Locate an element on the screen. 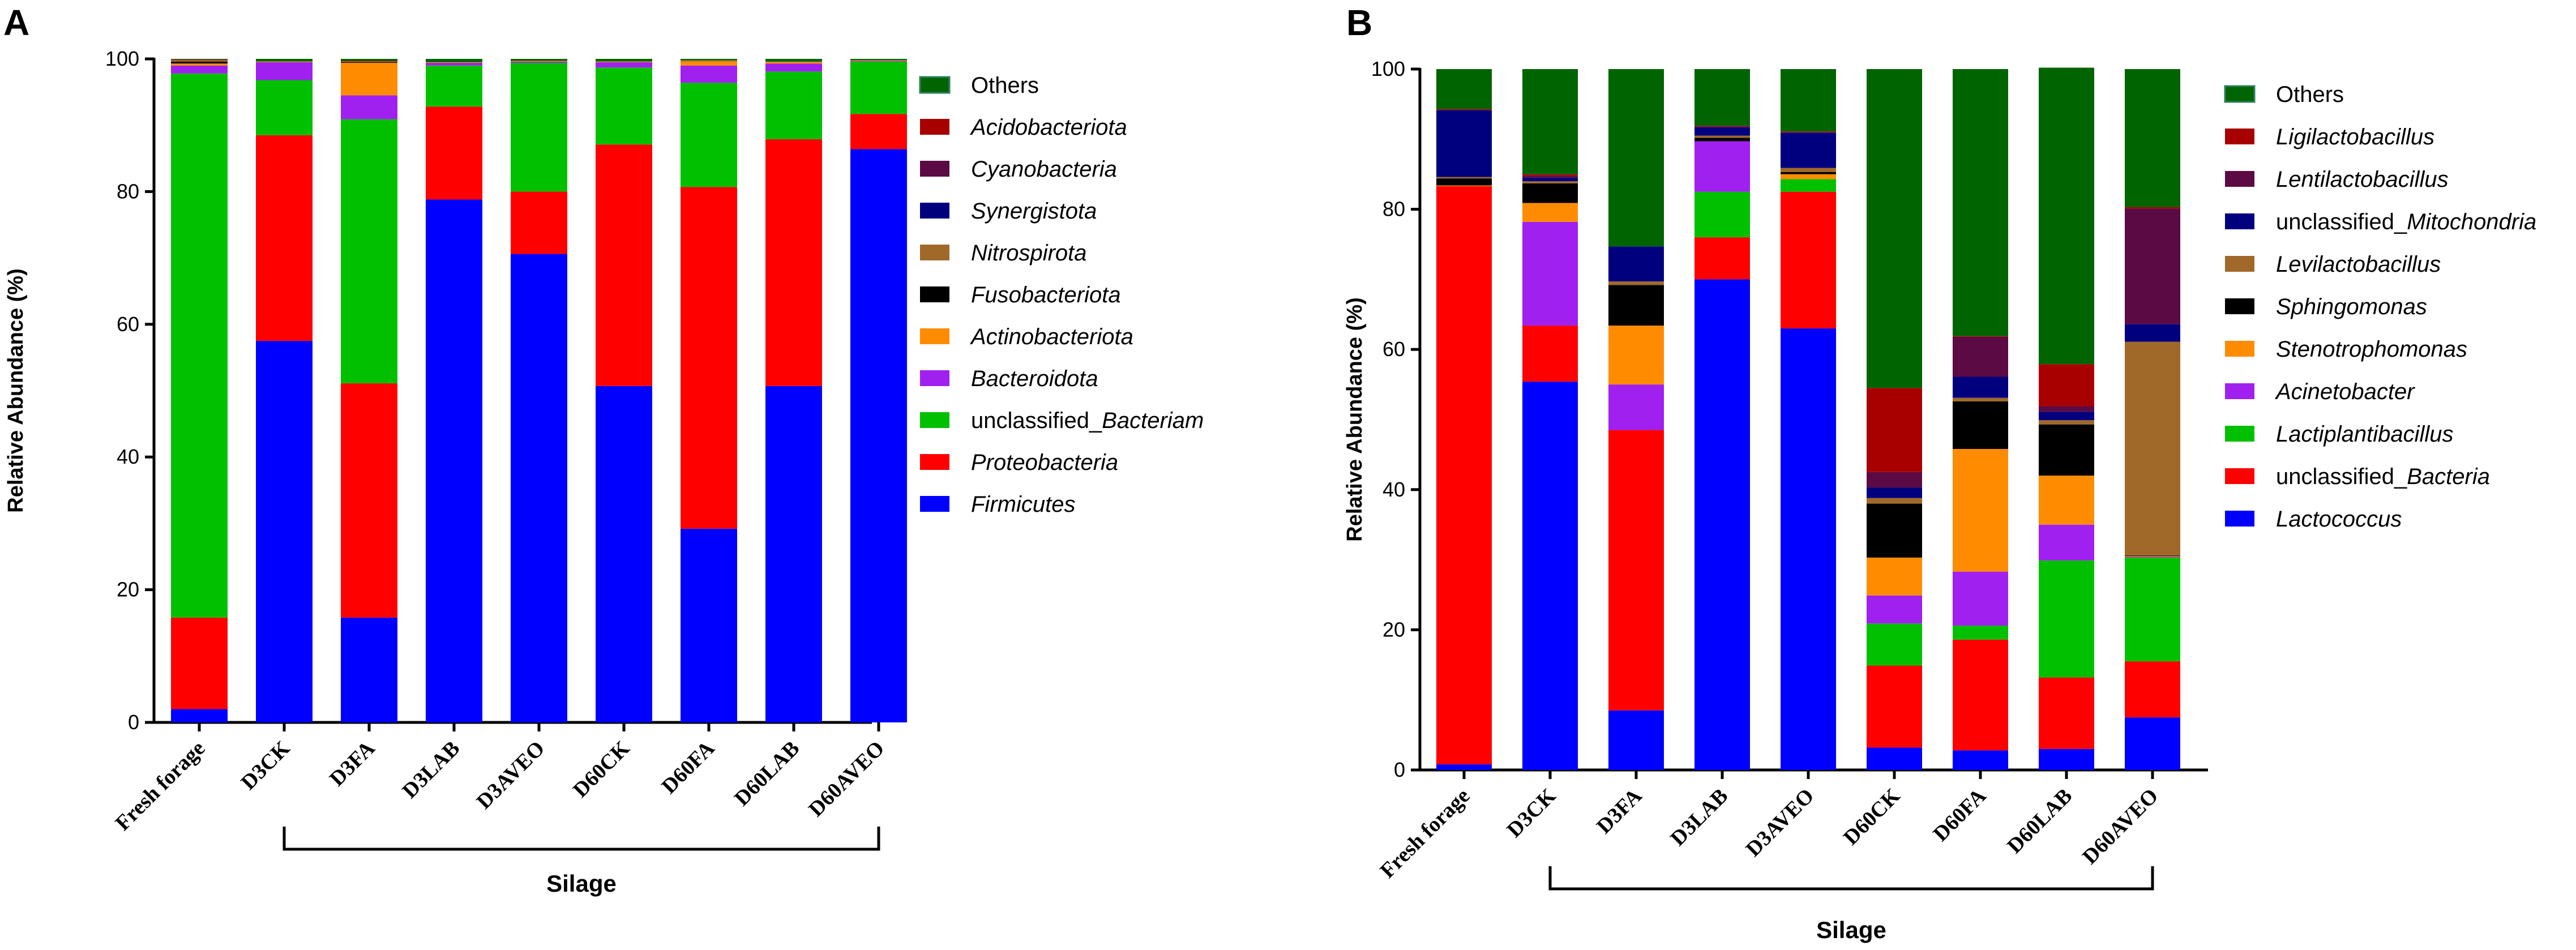 Image resolution: width=2576 pixels, height=950 pixels. legend-label-b-unclassified-mitochondria: unclassified_Mitochondria is located at coordinates (2406, 221).